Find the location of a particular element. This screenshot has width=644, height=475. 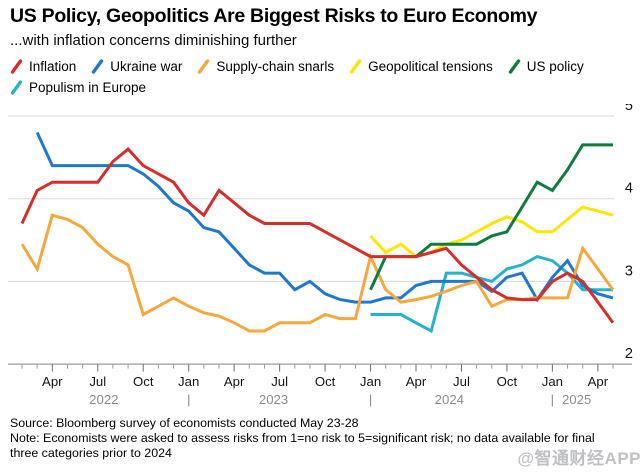

legend-label: Inflation is located at coordinates (53, 66).